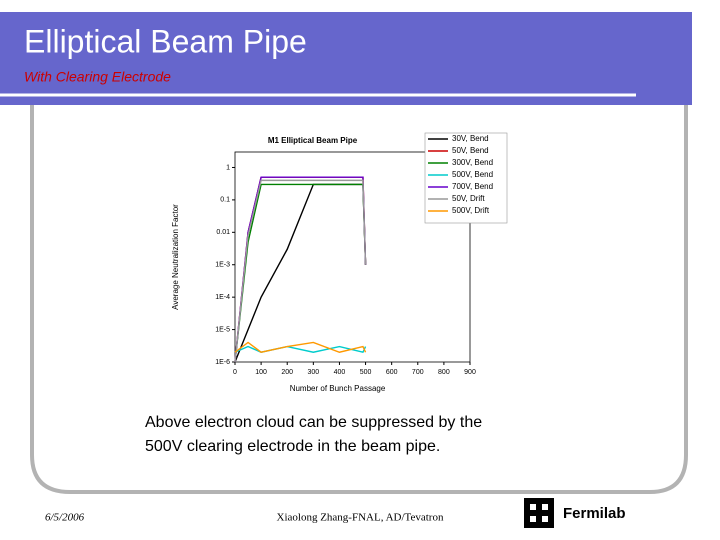 The width and height of the screenshot is (720, 540). I want to click on legend-label: 300V, Bend, so click(472, 162).